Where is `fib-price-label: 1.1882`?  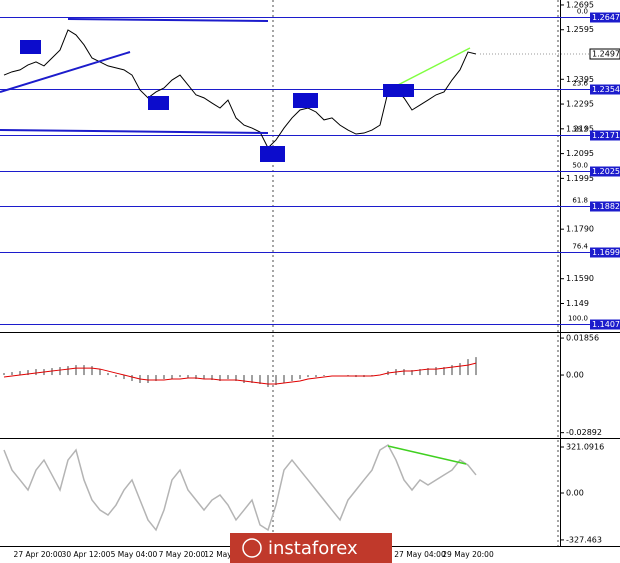
fib-price-label: 1.1882 is located at coordinates (606, 206).